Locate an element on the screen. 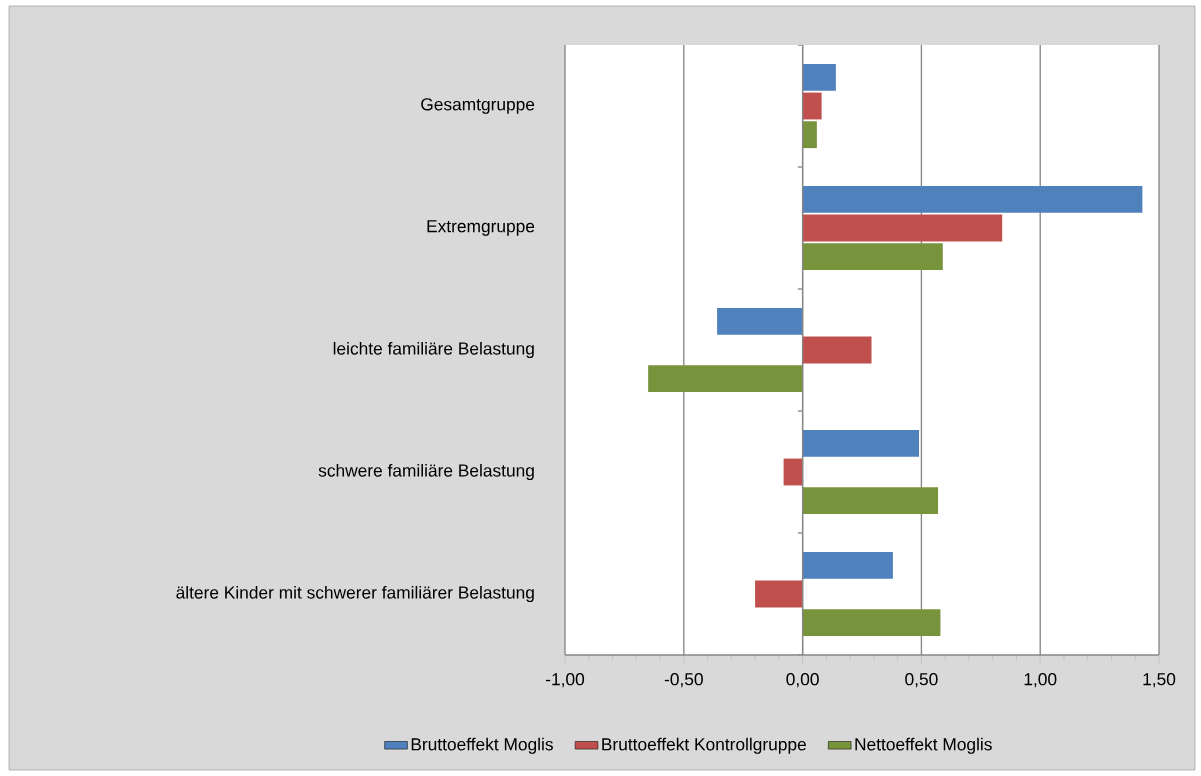  y-tick-label: ältere Kinder mit schwerer familiärer Belastung is located at coordinates (355, 594).